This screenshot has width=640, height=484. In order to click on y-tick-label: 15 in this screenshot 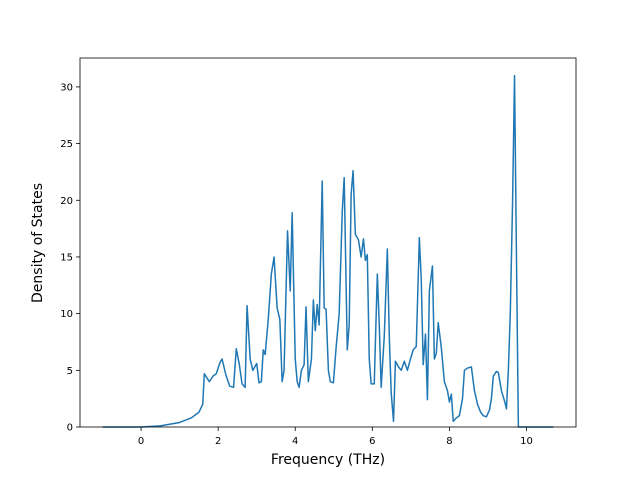, I will do `click(66, 257)`.